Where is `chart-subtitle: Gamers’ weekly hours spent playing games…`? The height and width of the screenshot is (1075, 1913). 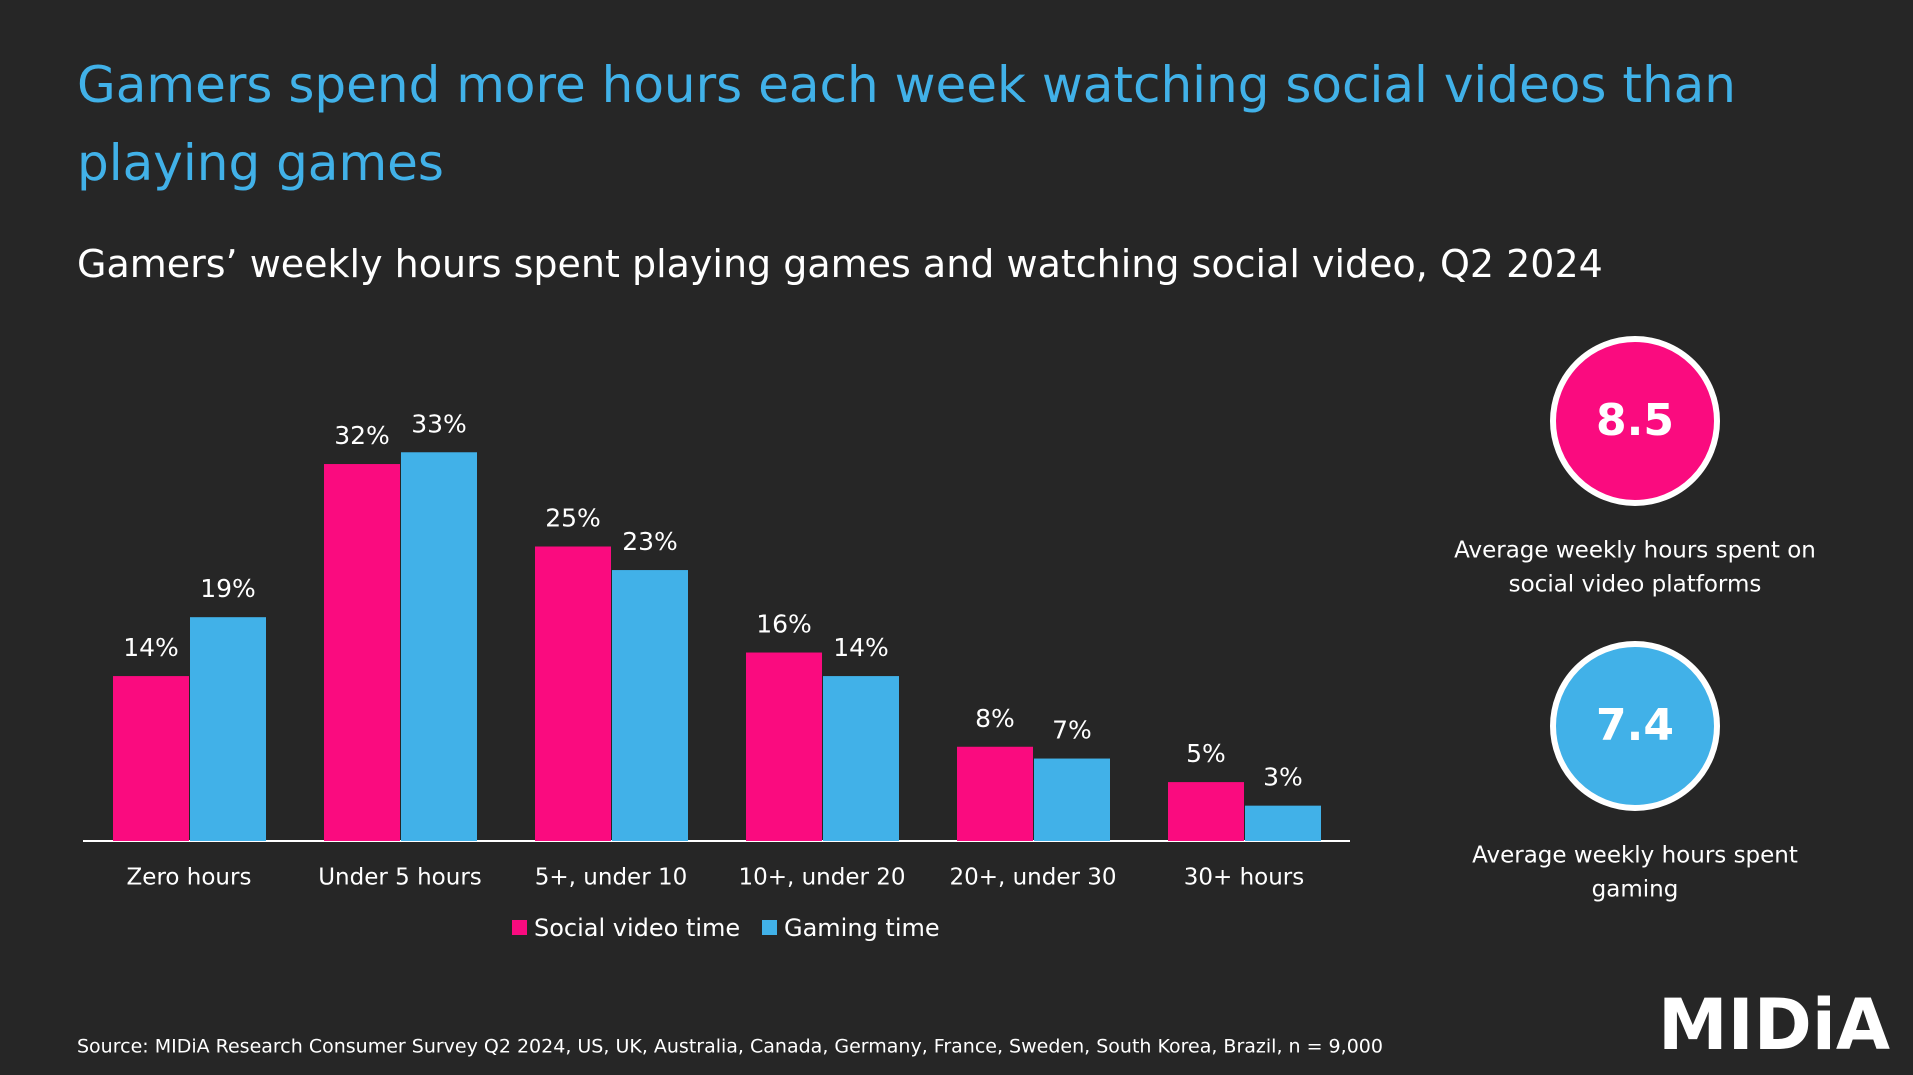
chart-subtitle: Gamers’ weekly hours spent playing games… is located at coordinates (840, 264).